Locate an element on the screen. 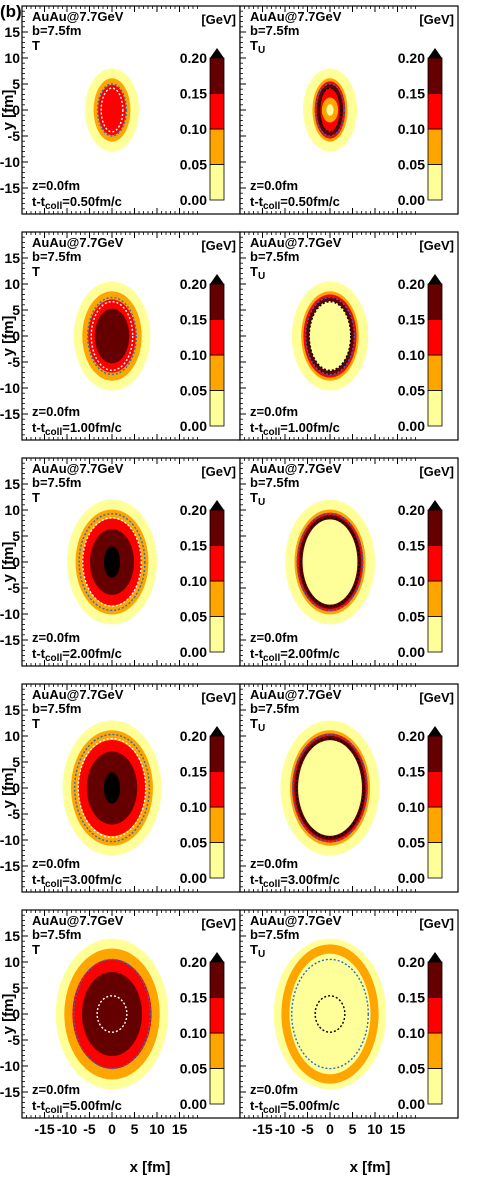 The image size is (478, 1179). time-label: t-tcoll=1.00fm/c is located at coordinates (295, 429).